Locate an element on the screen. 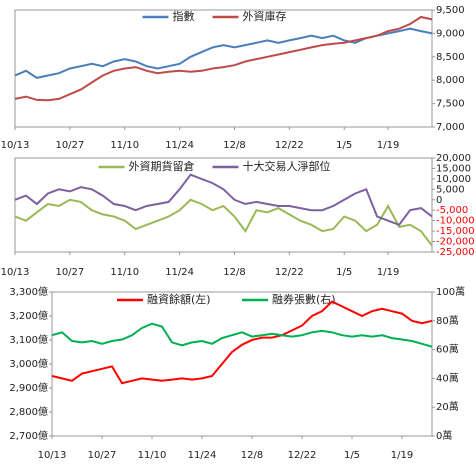 The width and height of the screenshot is (476, 464). y-tick-label: 5,000 is located at coordinates (450, 189).